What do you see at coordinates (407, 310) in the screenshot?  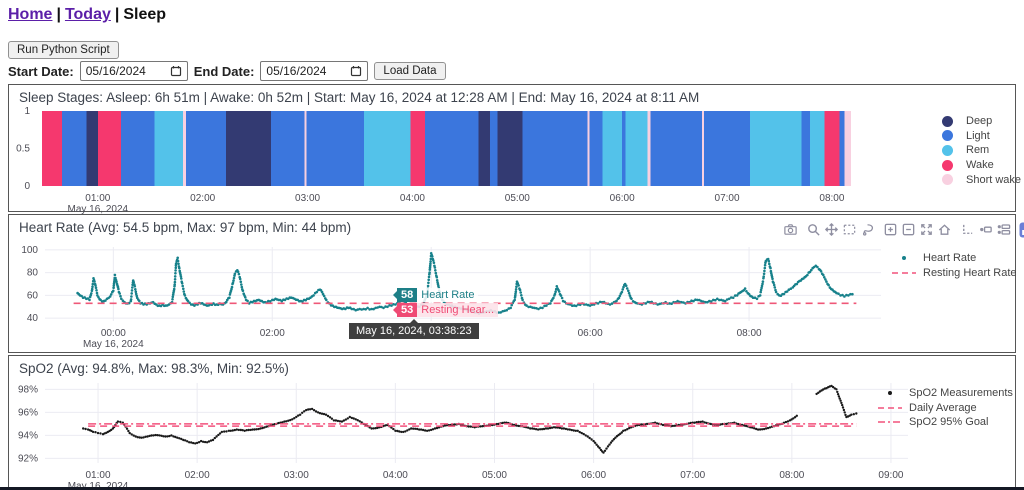 I see `hover-value: 53` at bounding box center [407, 310].